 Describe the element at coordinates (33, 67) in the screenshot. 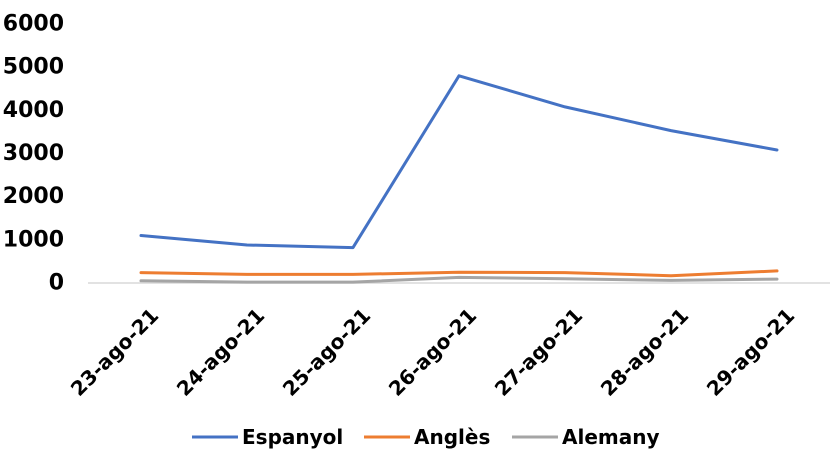

I see `y-tick-label: 5000` at that location.